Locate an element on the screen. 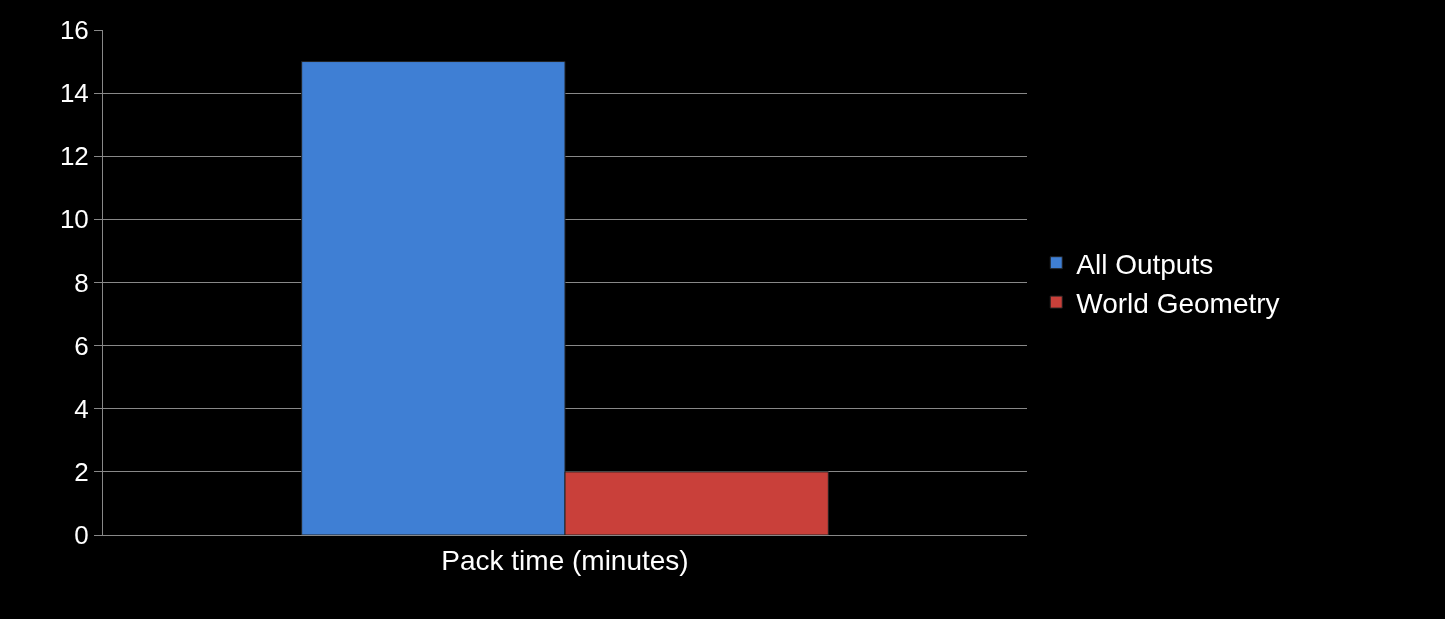 The height and width of the screenshot is (619, 1445). y-tick-label: 8 is located at coordinates (81, 282).